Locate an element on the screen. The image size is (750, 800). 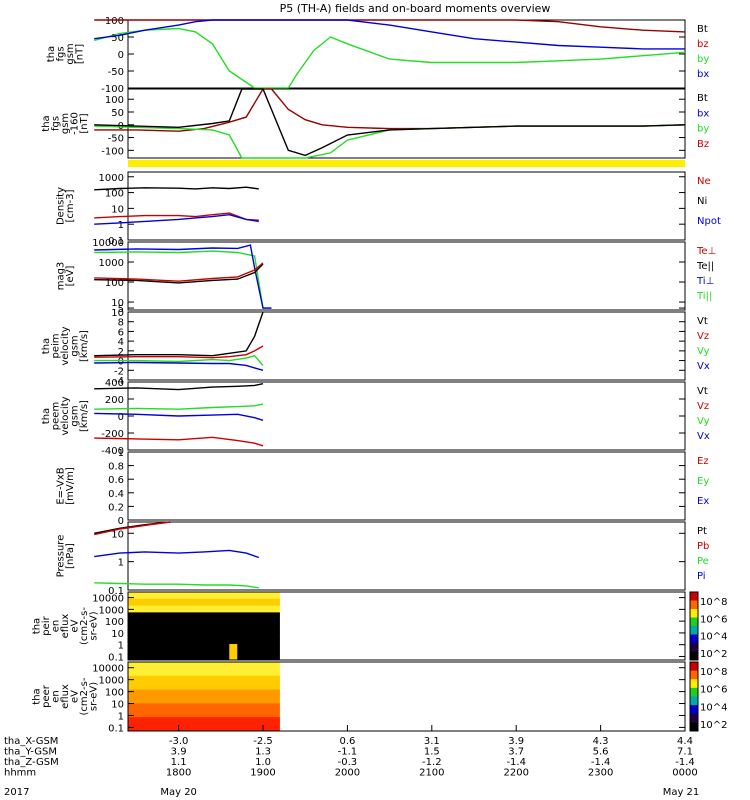
x-tick-label: 2100 is located at coordinates (431, 773).